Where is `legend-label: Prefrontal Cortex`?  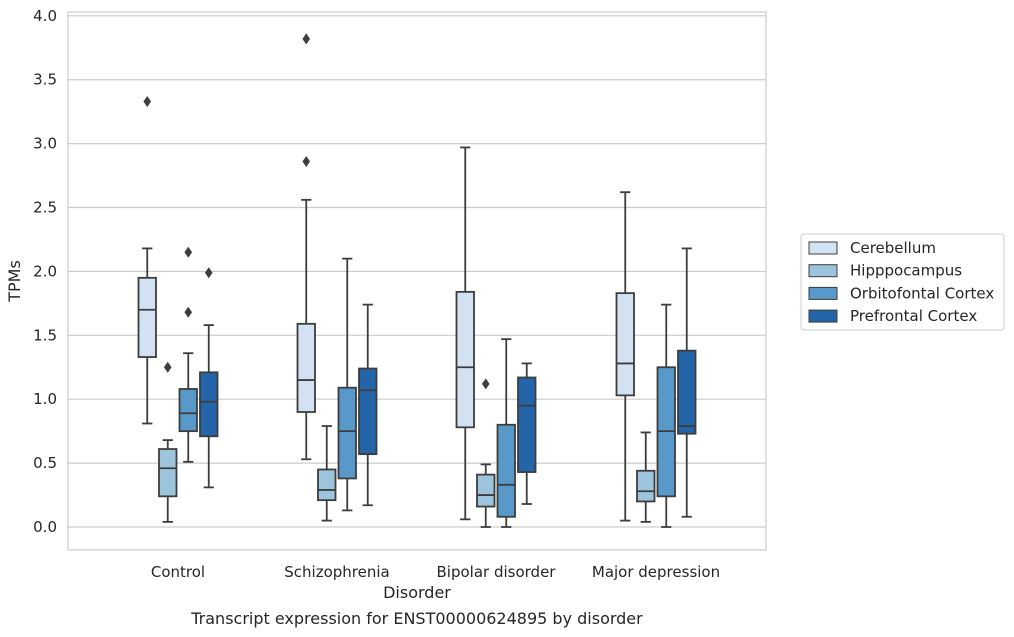 legend-label: Prefrontal Cortex is located at coordinates (913, 316).